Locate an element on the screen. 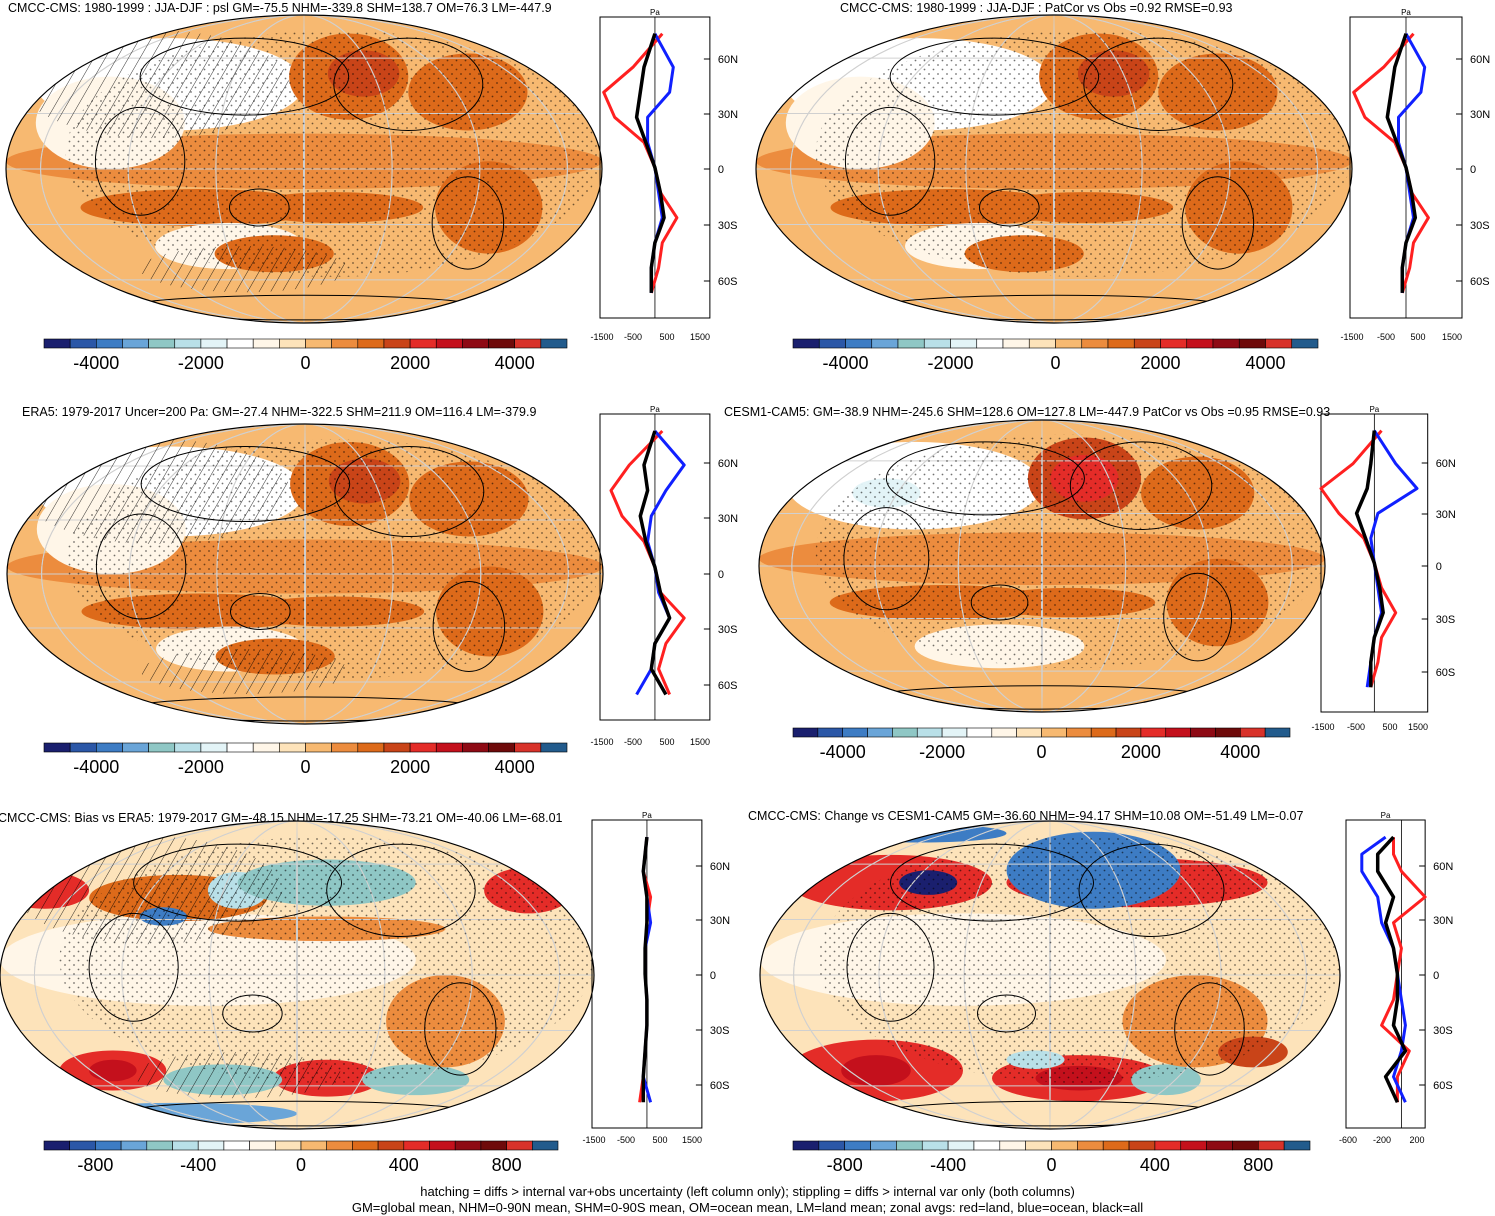  colorbar-tick-label: 800 is located at coordinates (507, 1165).